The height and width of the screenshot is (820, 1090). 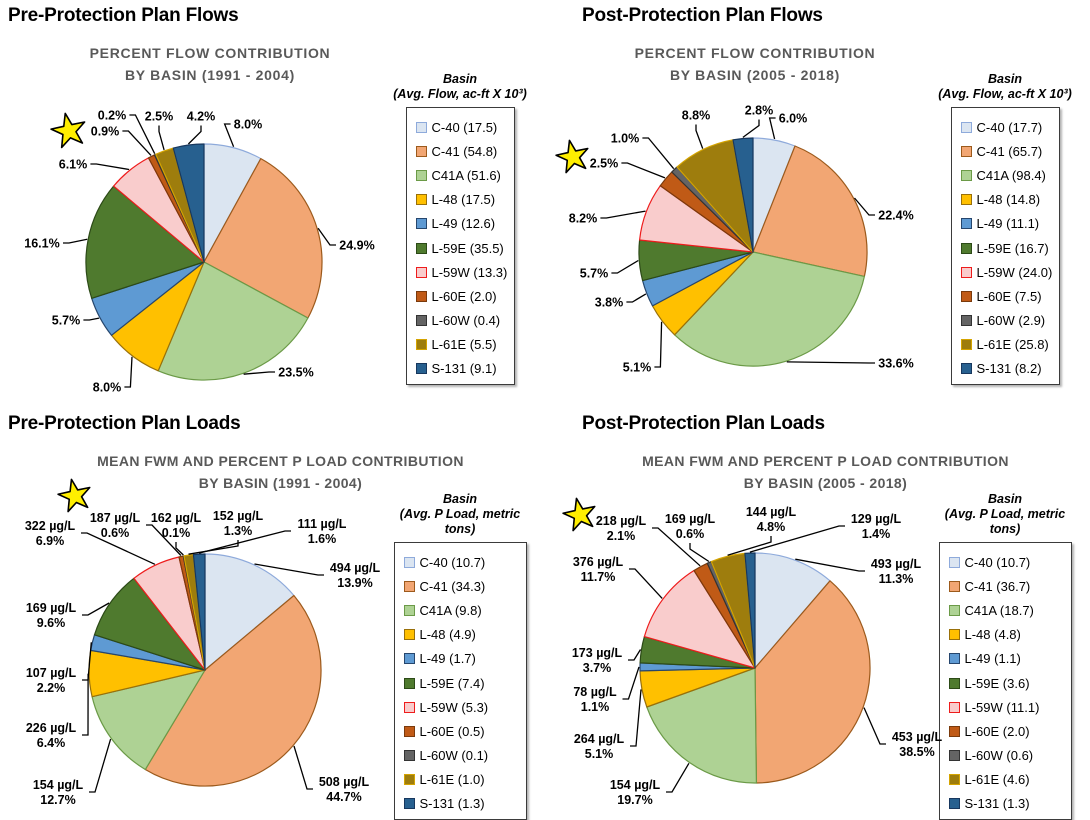 What do you see at coordinates (462, 127) in the screenshot?
I see `legend-item-C-40: C-40 (17.5)` at bounding box center [462, 127].